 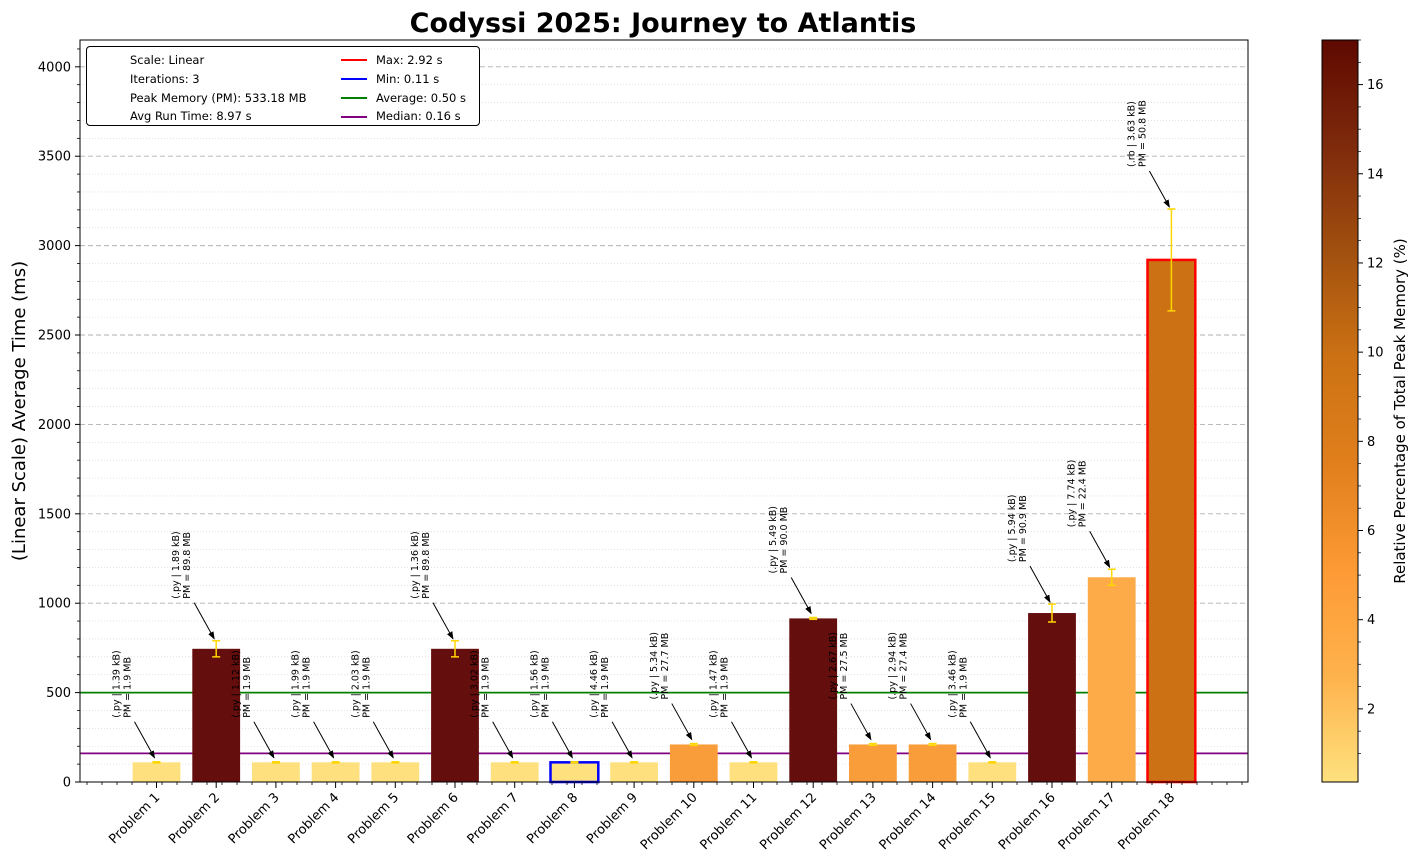 I want to click on bar-annotation: (.rb | 3.63 kB) PM = 50.8 MB, so click(x=1148, y=154).